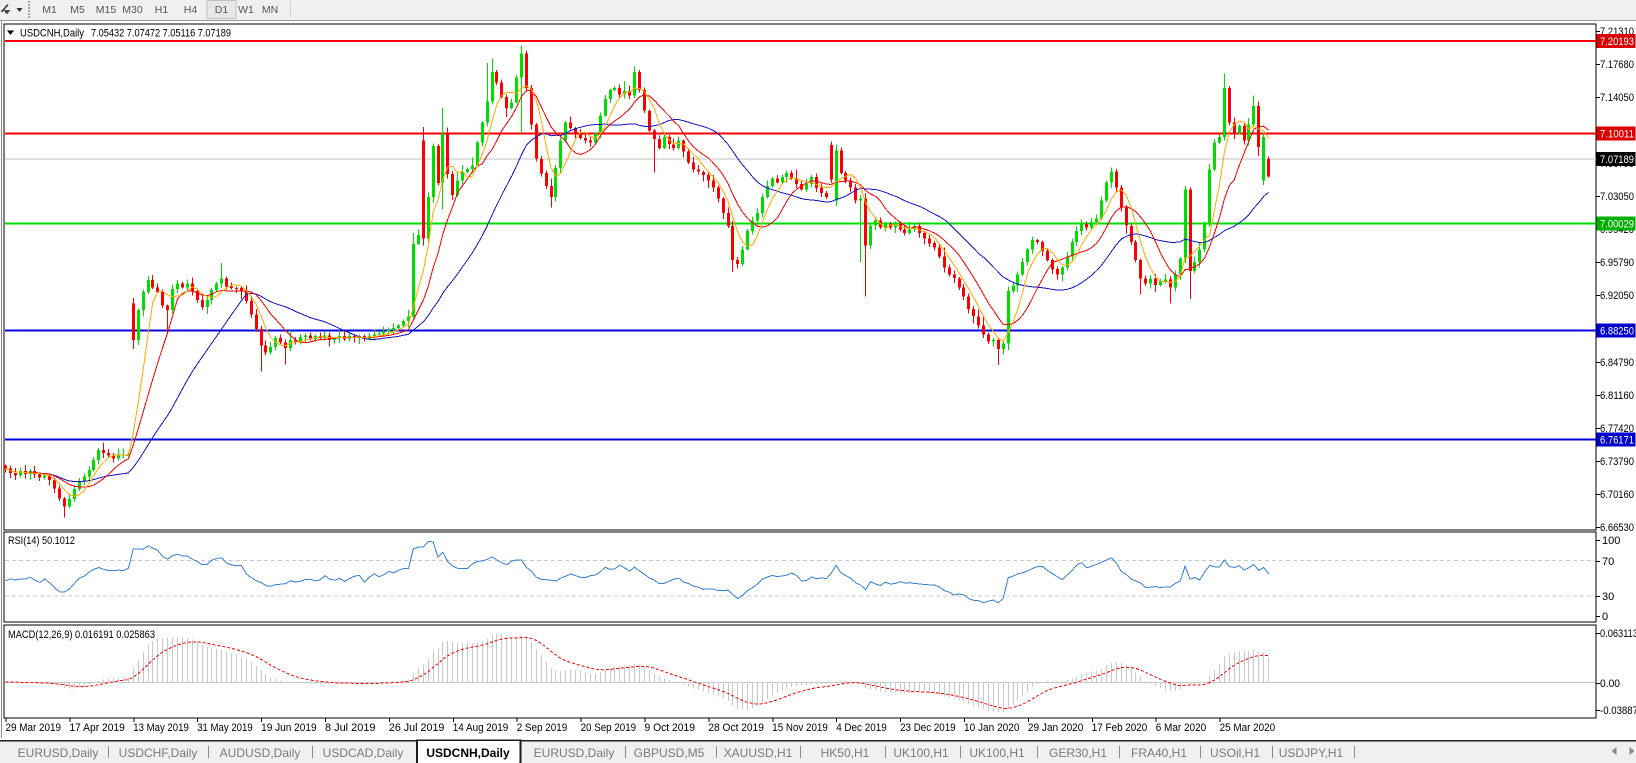 This screenshot has width=1636, height=763. What do you see at coordinates (1078, 753) in the screenshot?
I see `svg-text: GER30,H1` at bounding box center [1078, 753].